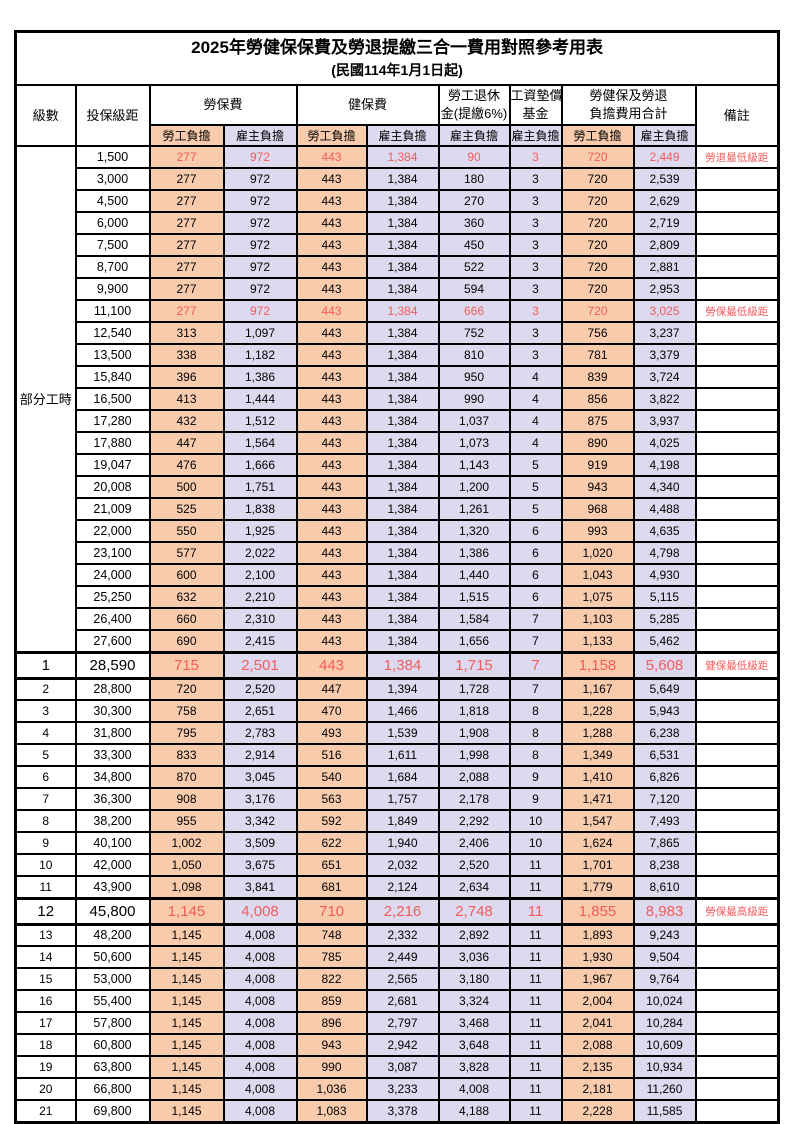 This screenshot has width=791, height=1124. Describe the element at coordinates (112, 777) in the screenshot. I see `cell-salary-bracket: 34,800` at that location.